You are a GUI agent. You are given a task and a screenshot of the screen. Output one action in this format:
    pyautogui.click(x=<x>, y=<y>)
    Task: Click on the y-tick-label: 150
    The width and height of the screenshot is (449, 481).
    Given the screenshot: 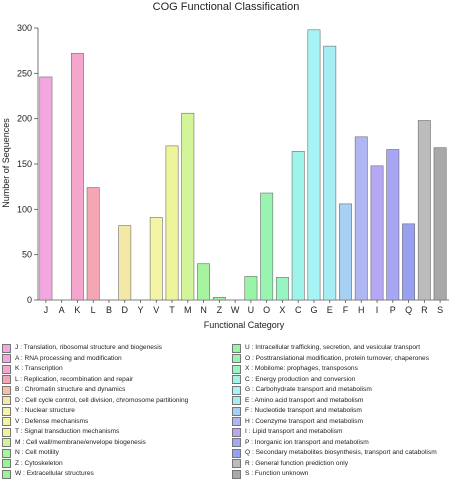 What is the action you would take?
    pyautogui.click(x=24, y=164)
    